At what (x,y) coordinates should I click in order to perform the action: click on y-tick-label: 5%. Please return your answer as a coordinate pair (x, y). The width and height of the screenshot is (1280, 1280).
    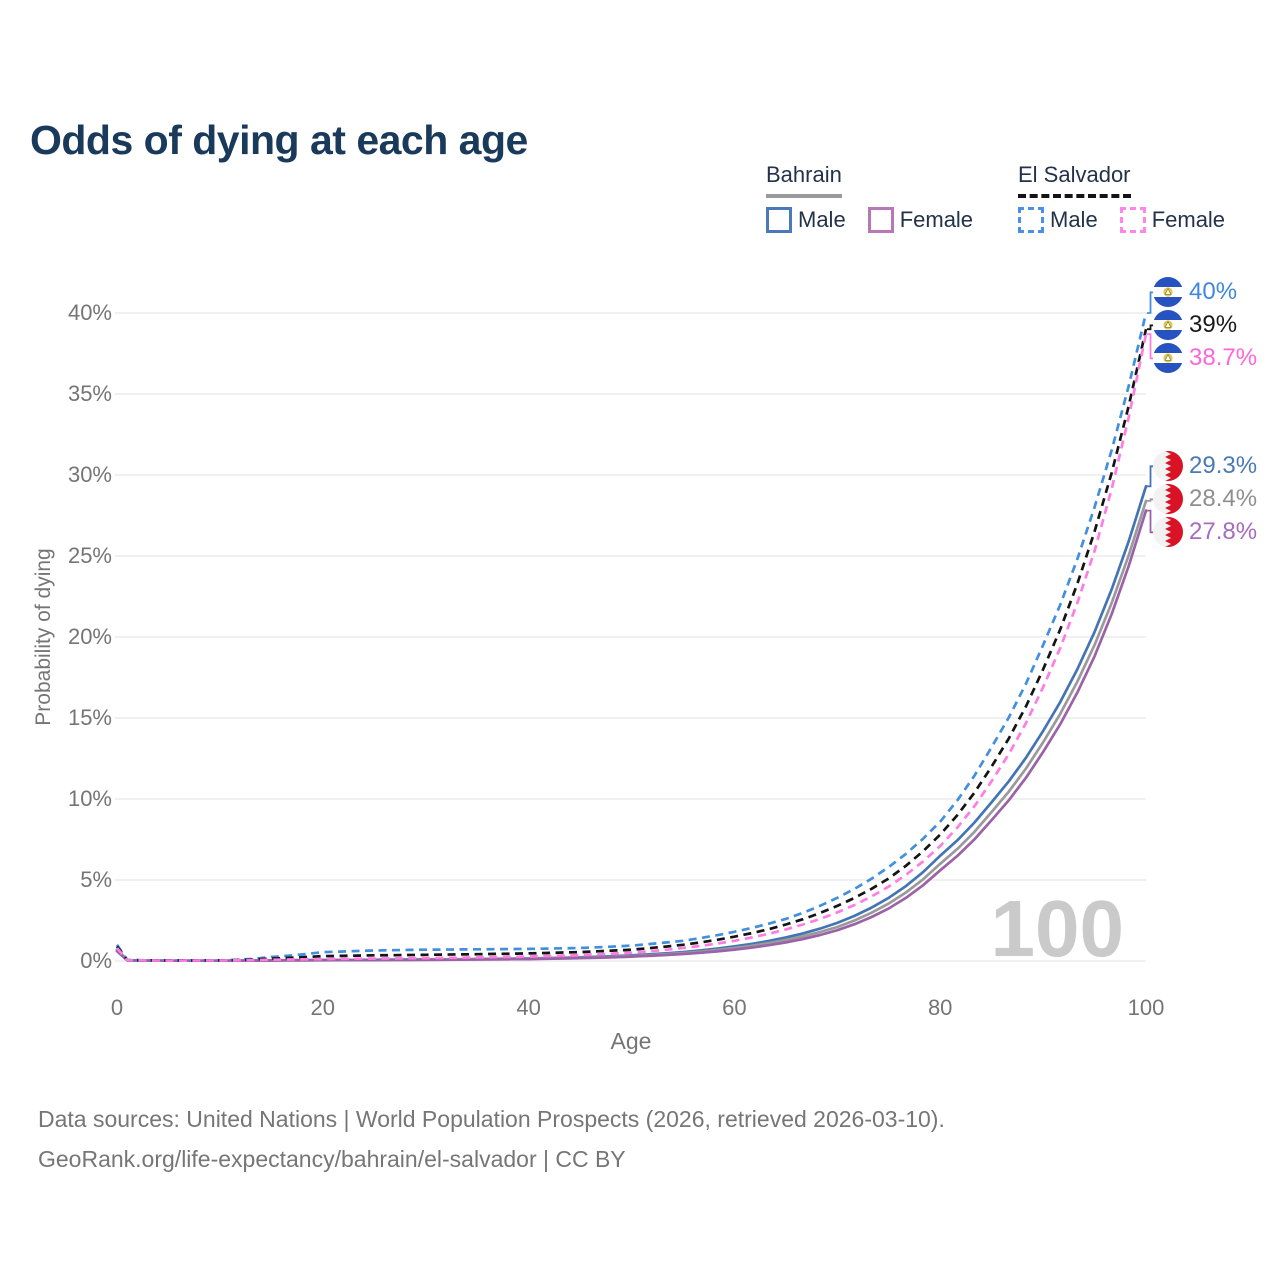
    Looking at the image, I should click on (96, 879).